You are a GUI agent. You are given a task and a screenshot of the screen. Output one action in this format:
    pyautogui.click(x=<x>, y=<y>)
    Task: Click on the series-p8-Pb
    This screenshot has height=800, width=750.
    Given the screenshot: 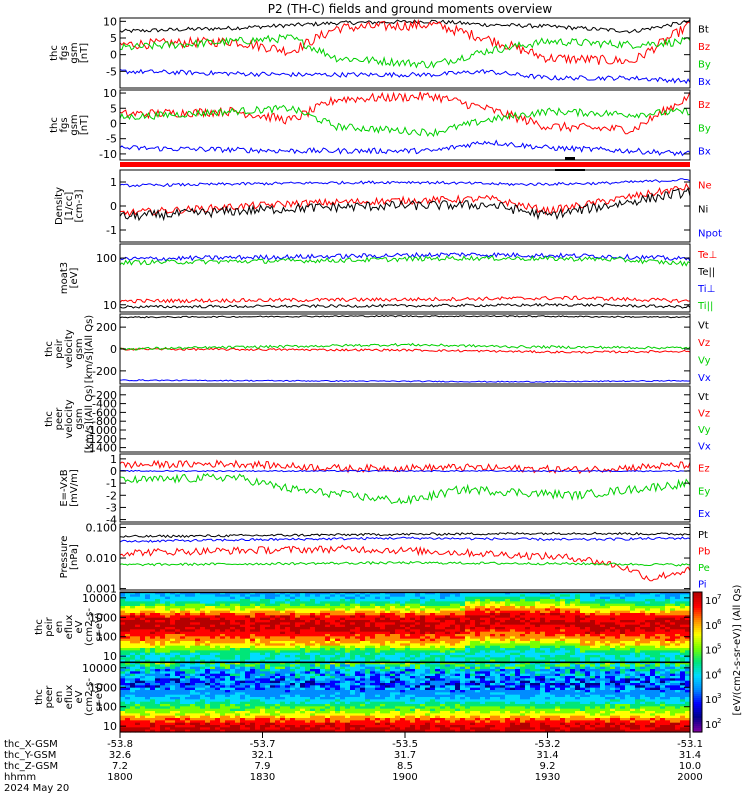 What is the action you would take?
    pyautogui.click(x=405, y=563)
    